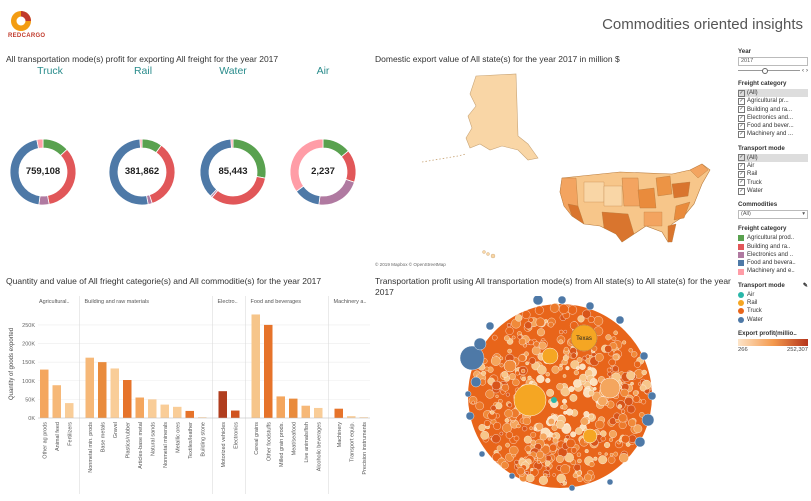  I want to click on bar-transport-equip-, so click(351, 417).